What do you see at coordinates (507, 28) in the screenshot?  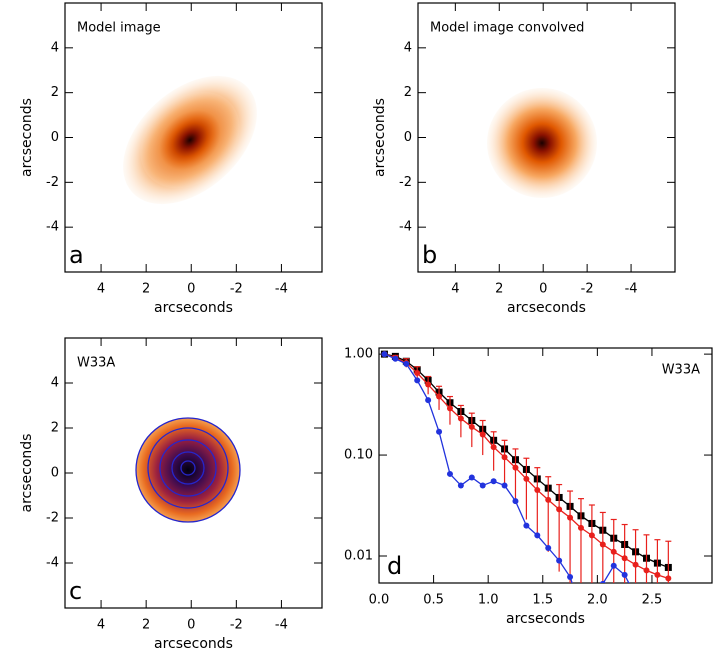 I see `panel-title: Model image convolved` at bounding box center [507, 28].